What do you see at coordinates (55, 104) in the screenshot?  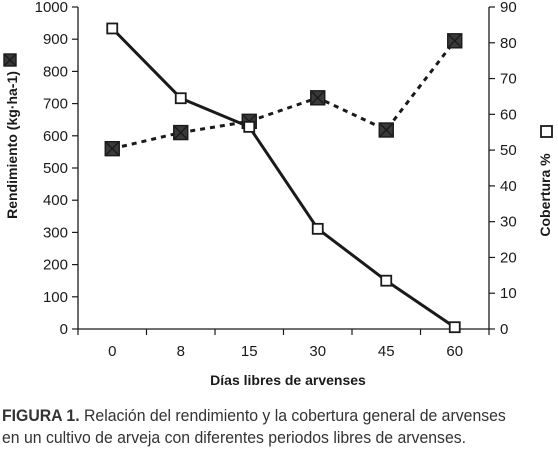 I see `left-tick-label: 700` at bounding box center [55, 104].